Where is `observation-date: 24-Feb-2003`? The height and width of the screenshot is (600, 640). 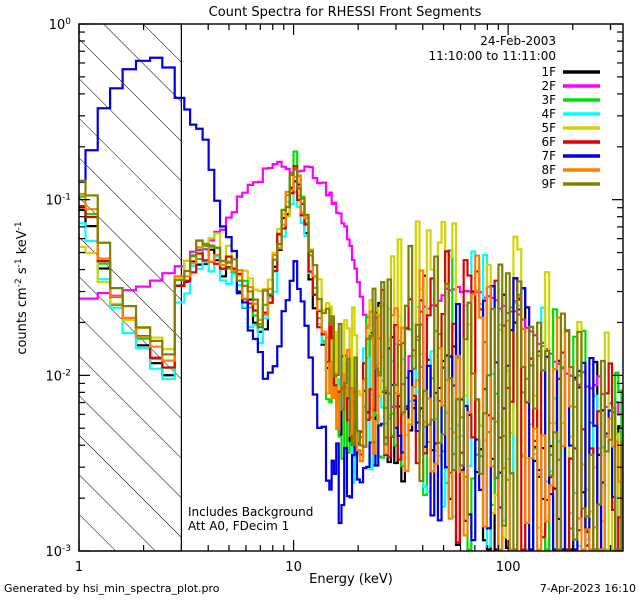
observation-date: 24-Feb-2003 is located at coordinates (518, 41).